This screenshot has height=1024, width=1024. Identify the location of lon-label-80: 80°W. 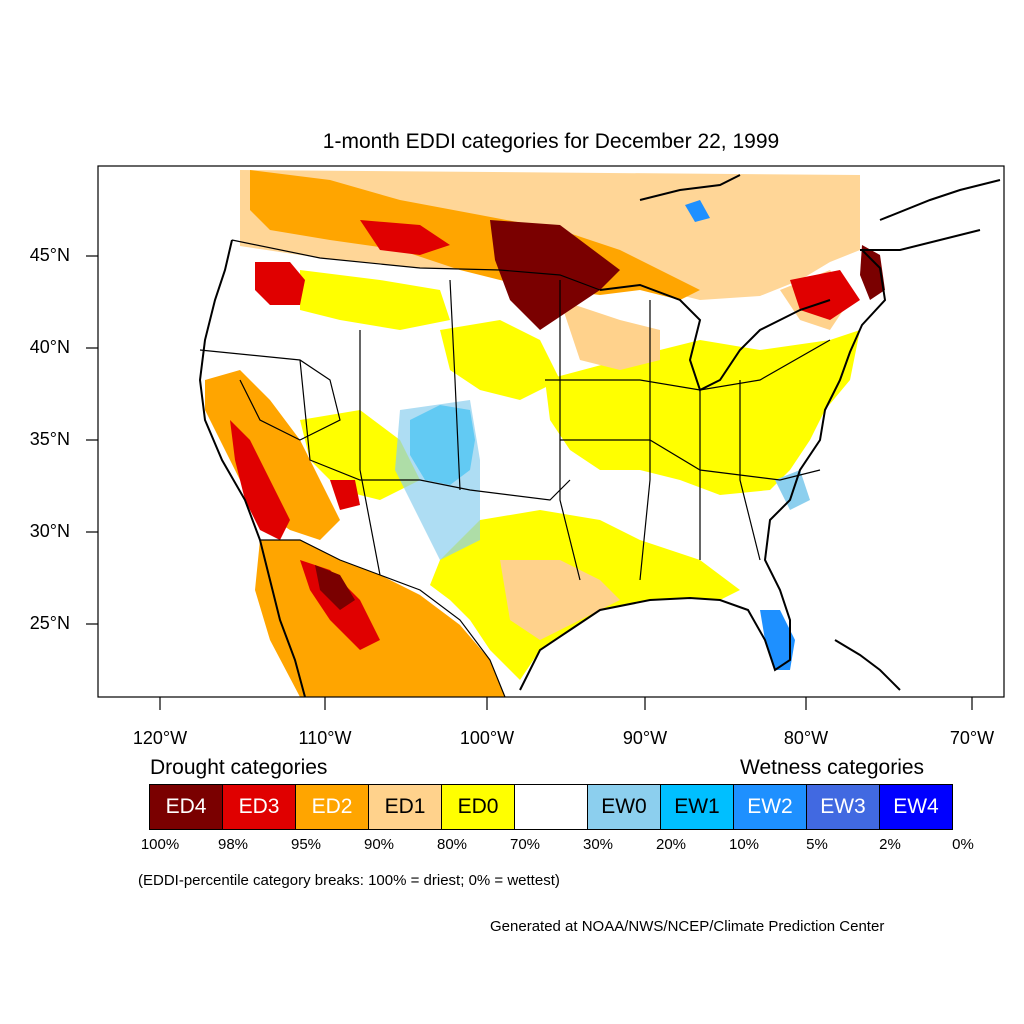
(806, 738).